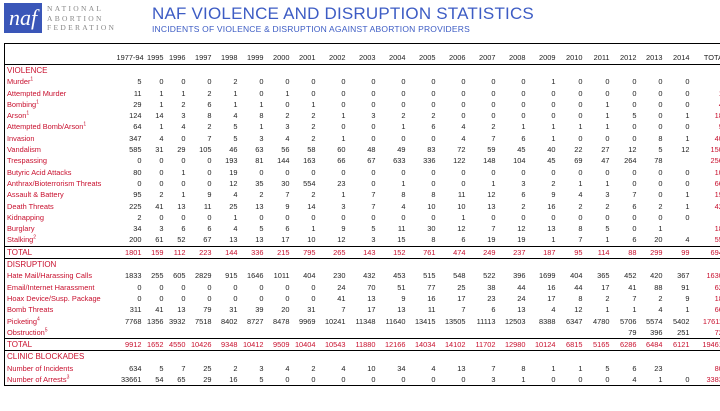 Image resolution: width=720 pixels, height=411 pixels. What do you see at coordinates (61, 368) in the screenshot?
I see `row-label: Number of Incidents` at bounding box center [61, 368].